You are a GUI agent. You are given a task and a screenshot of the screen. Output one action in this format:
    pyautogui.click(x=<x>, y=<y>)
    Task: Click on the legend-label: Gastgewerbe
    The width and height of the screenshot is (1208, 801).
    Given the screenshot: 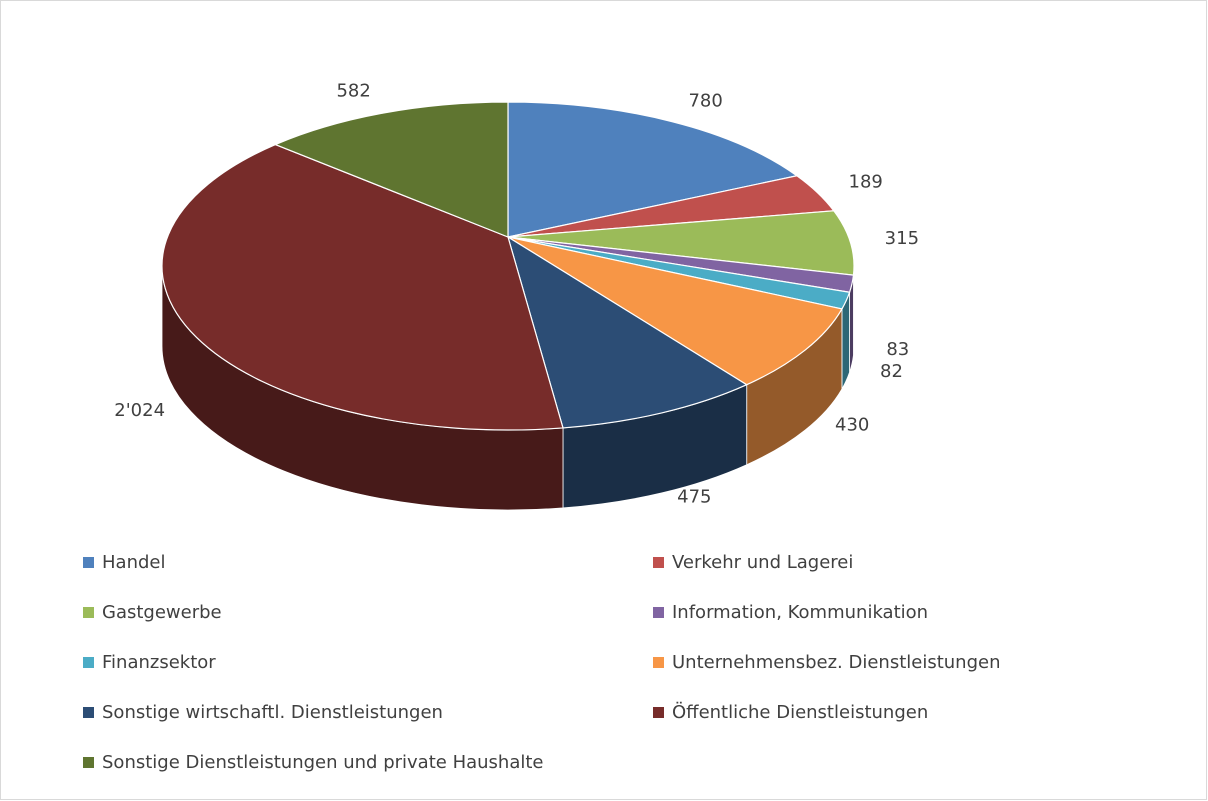 What is the action you would take?
    pyautogui.click(x=162, y=612)
    